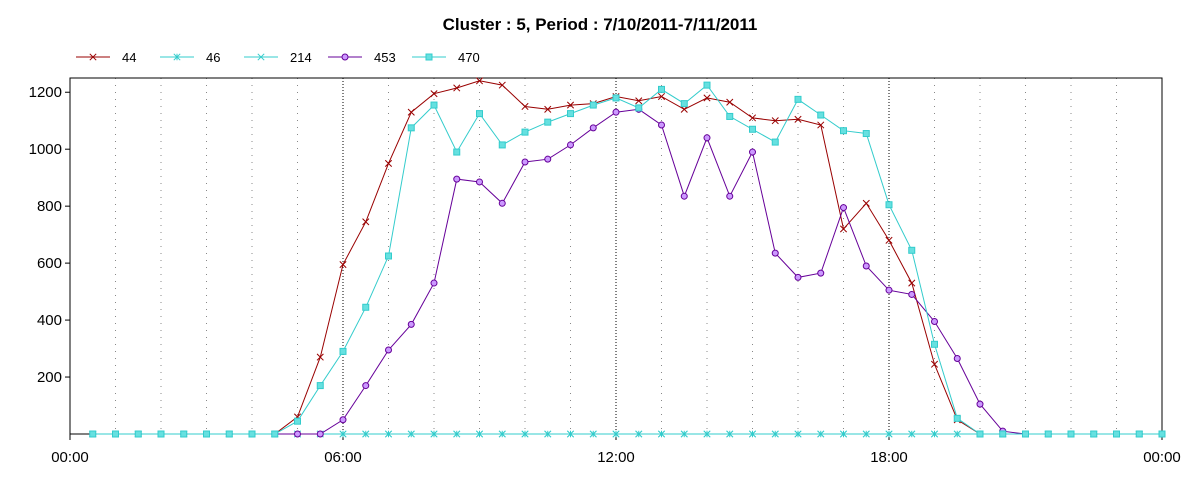 The height and width of the screenshot is (480, 1200). What do you see at coordinates (385, 57) in the screenshot?
I see `legend-label: 453` at bounding box center [385, 57].